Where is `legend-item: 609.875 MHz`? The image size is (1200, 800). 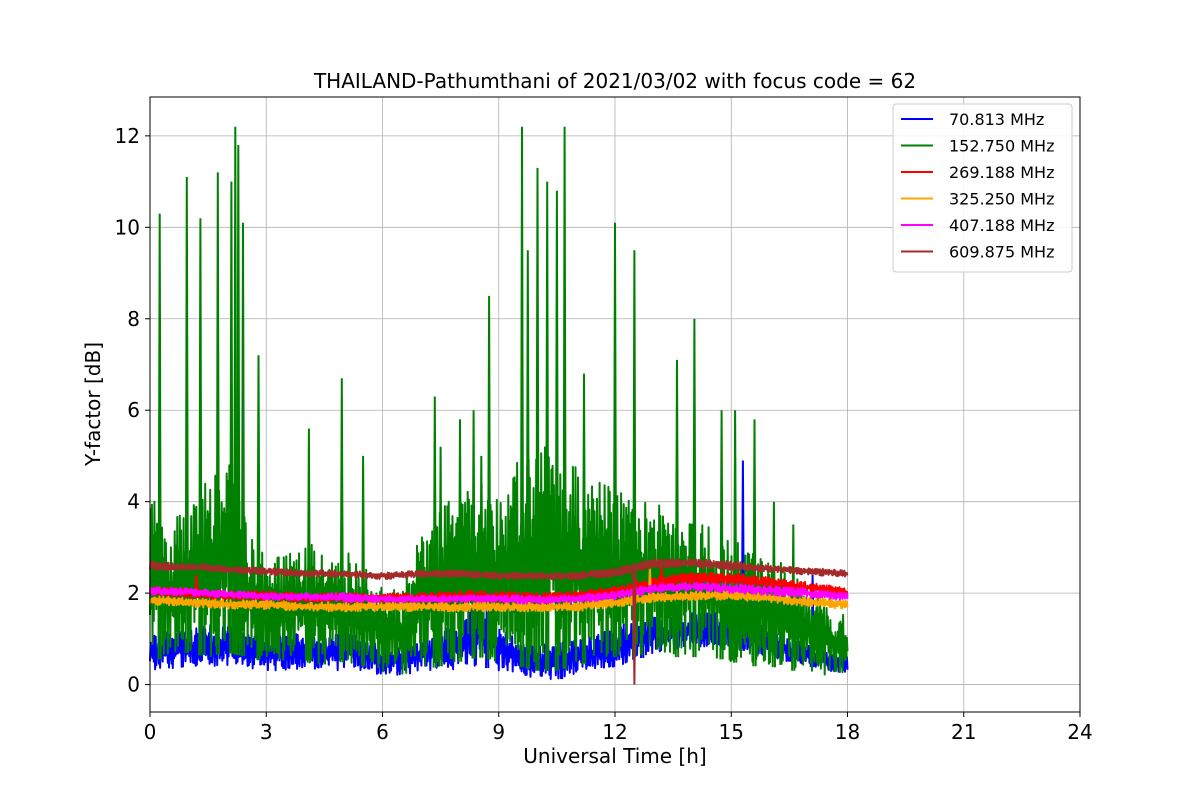
legend-item: 609.875 MHz is located at coordinates (977, 252).